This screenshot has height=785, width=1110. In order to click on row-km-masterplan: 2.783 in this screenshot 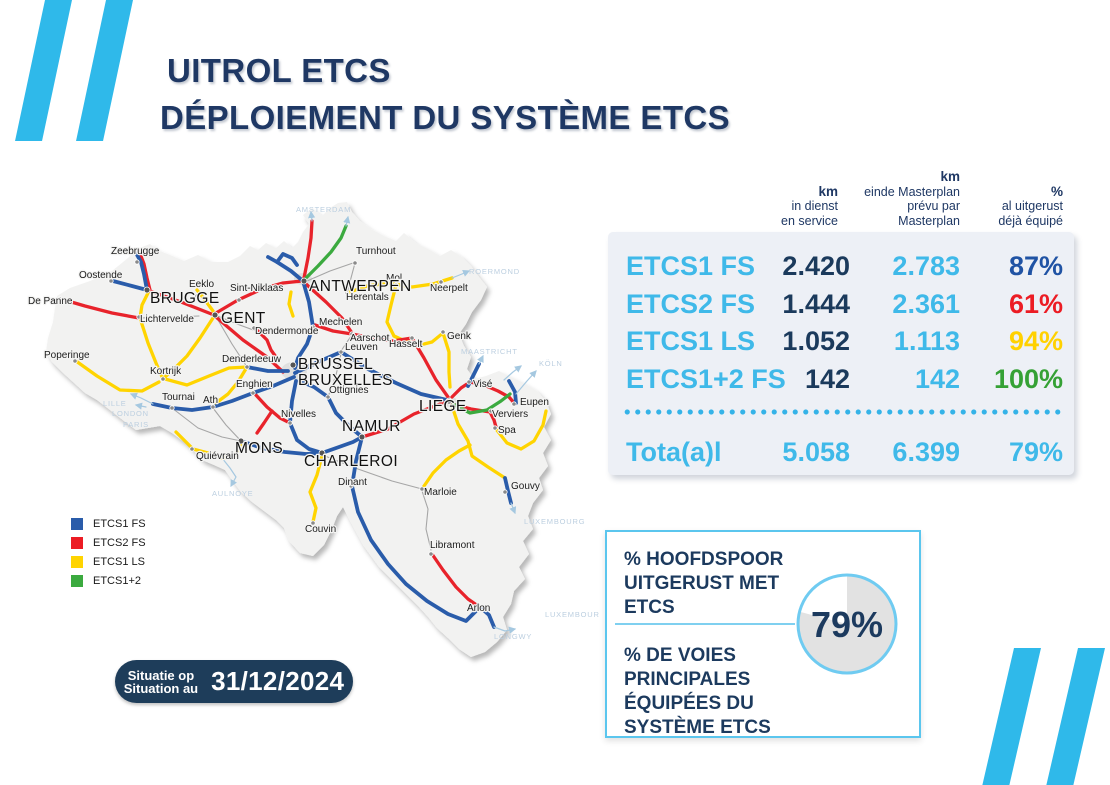, I will do `click(926, 266)`.